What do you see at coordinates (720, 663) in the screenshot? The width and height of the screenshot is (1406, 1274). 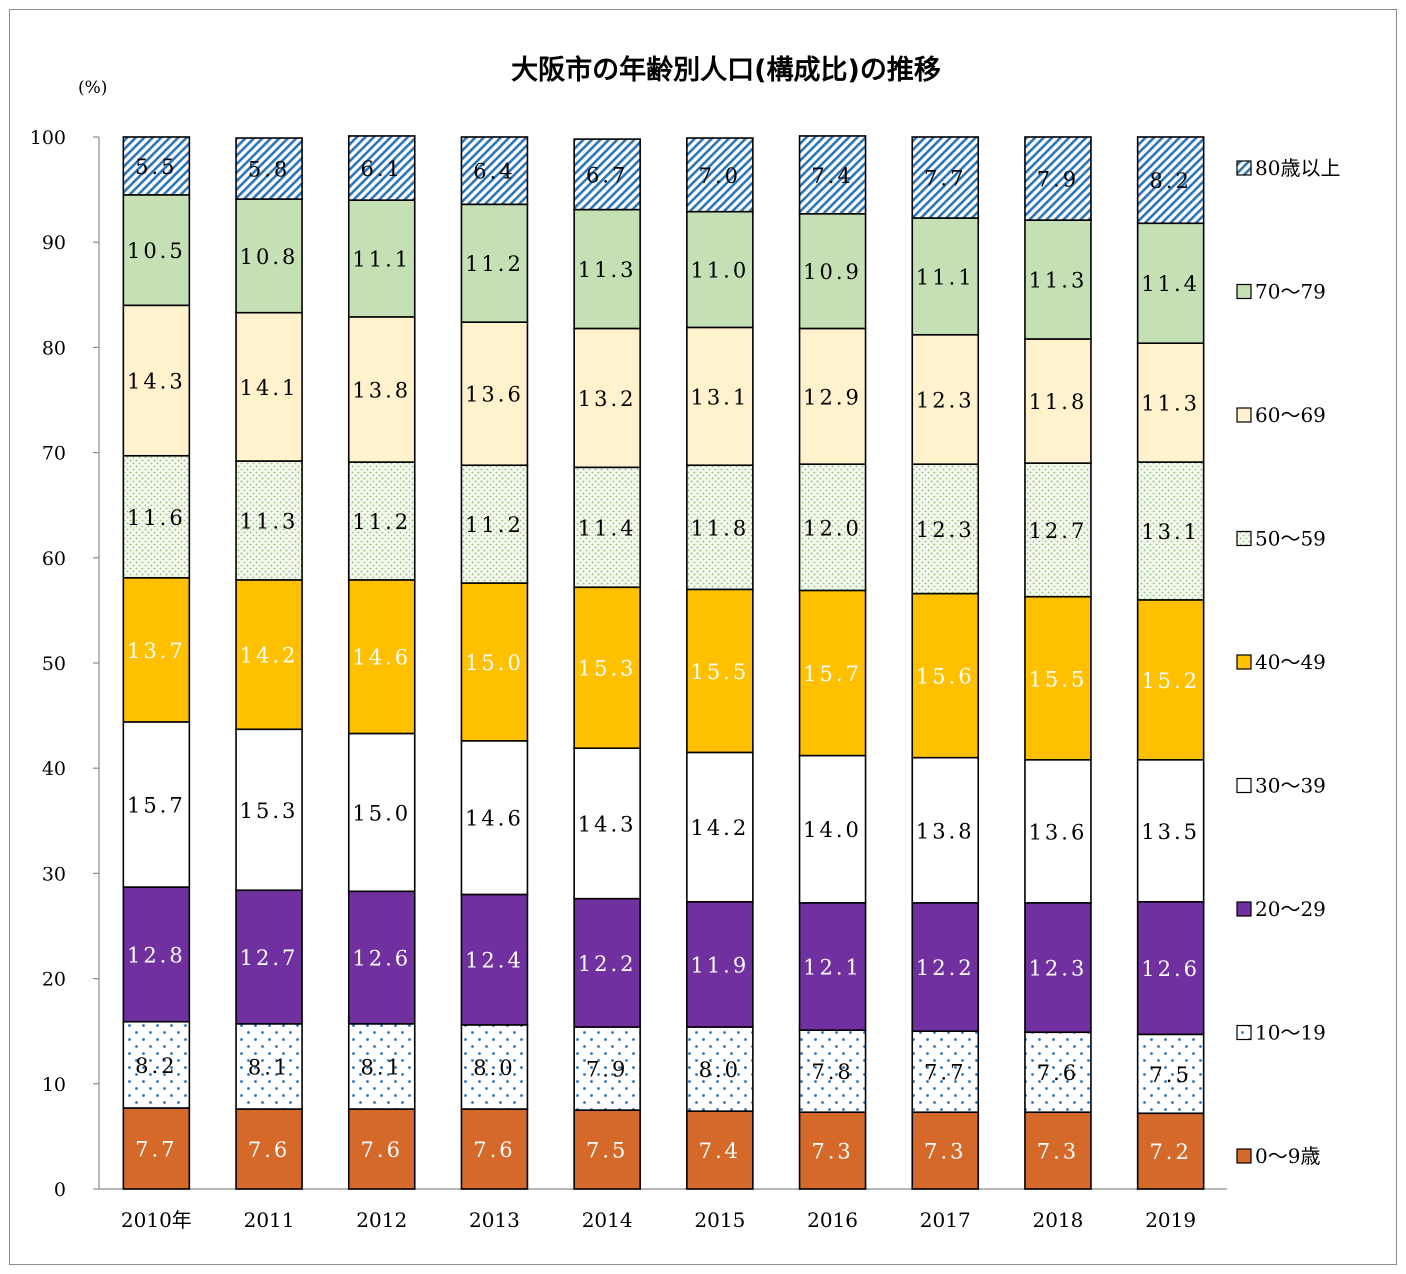 I see `bar-column: 7.4 8.0 11.9 14.2 15.5 11.8 13.1 11.0 7.0` at bounding box center [720, 663].